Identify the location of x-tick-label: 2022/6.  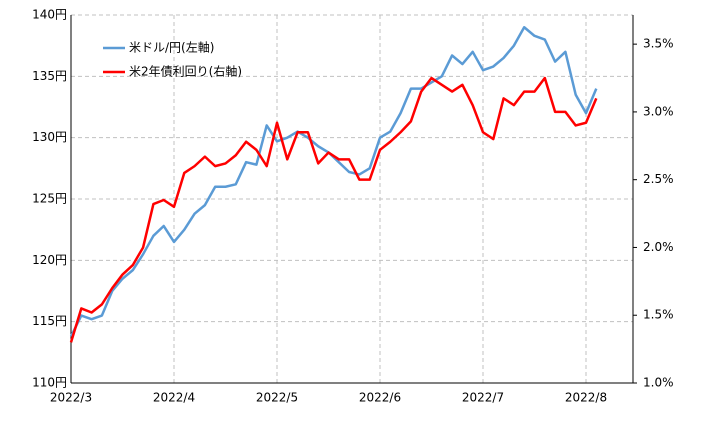
(380, 398).